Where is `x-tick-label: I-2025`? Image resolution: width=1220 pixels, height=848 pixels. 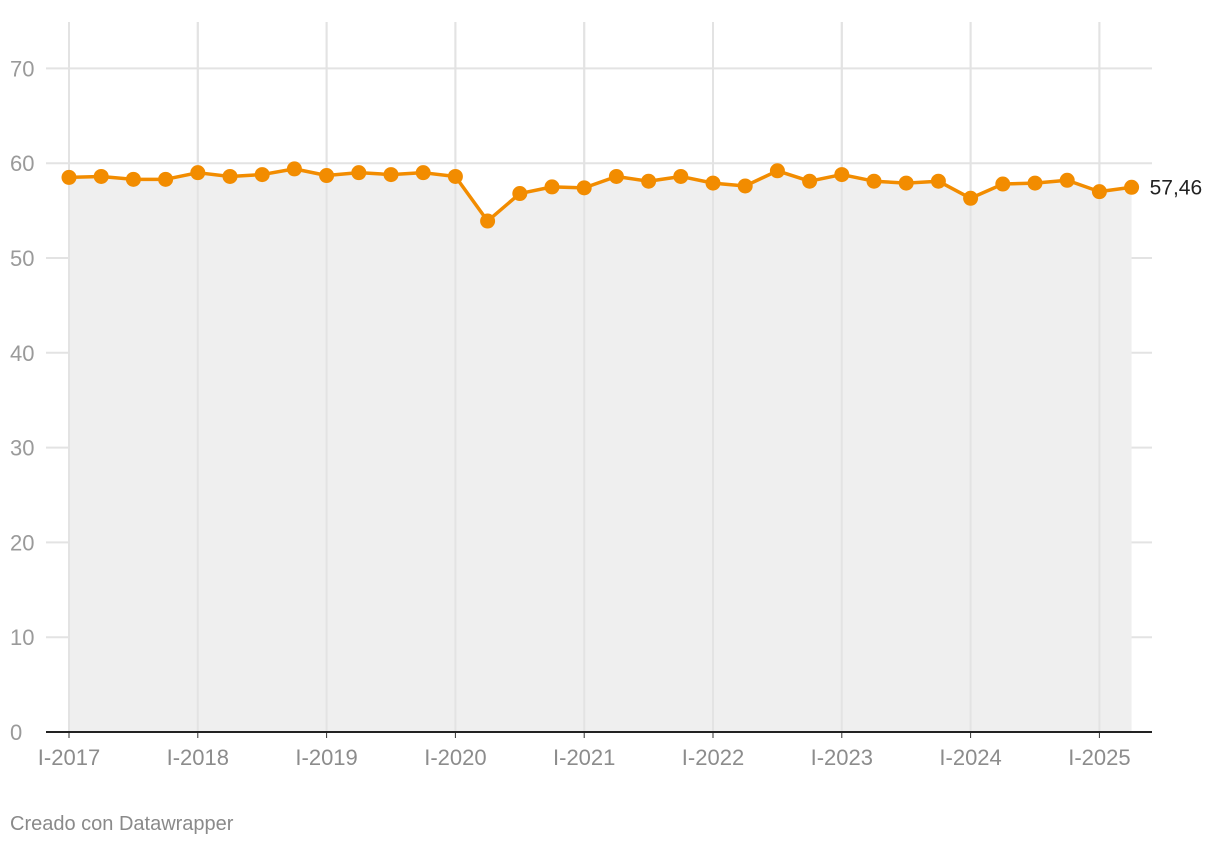 x-tick-label: I-2025 is located at coordinates (1099, 757).